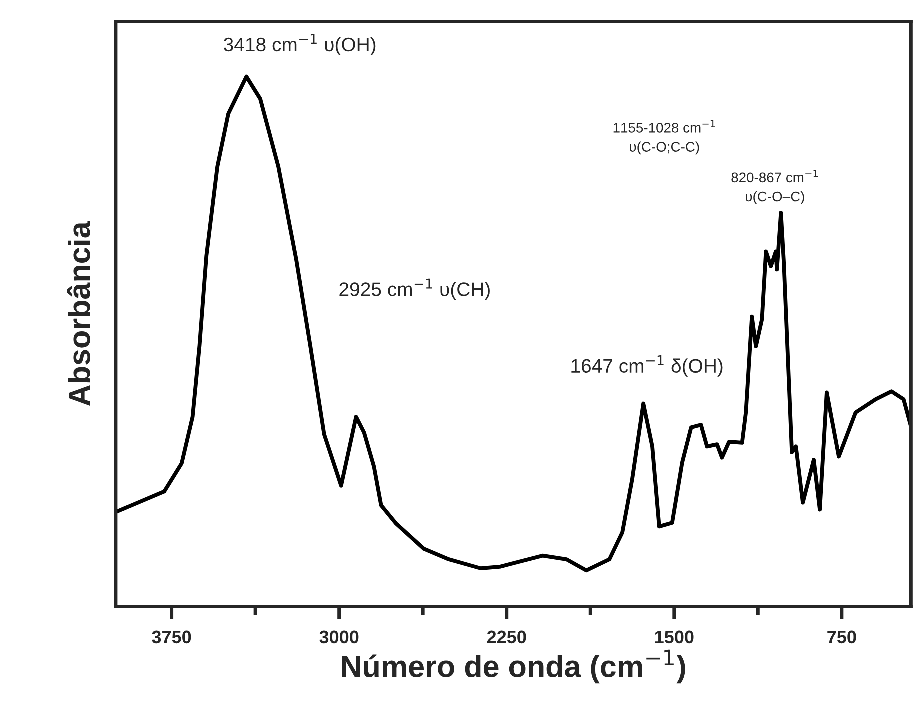 The image size is (913, 724). What do you see at coordinates (674, 637) in the screenshot?
I see `x-tick-label: 1500` at bounding box center [674, 637].